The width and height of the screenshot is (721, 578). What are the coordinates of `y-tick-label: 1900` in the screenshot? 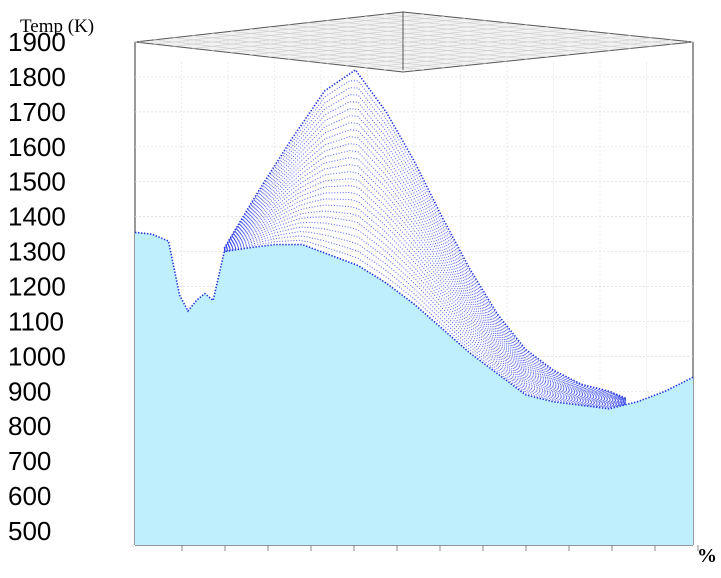 It's located at (37, 42).